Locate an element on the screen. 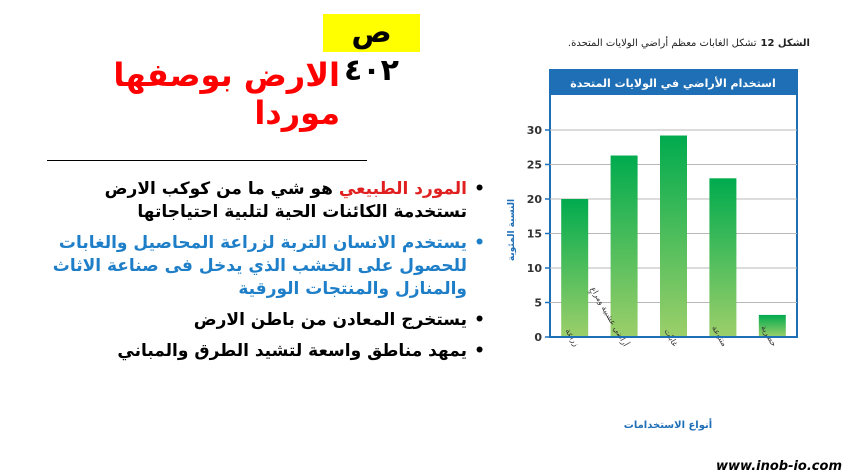  chart-title-bar is located at coordinates (673, 82).